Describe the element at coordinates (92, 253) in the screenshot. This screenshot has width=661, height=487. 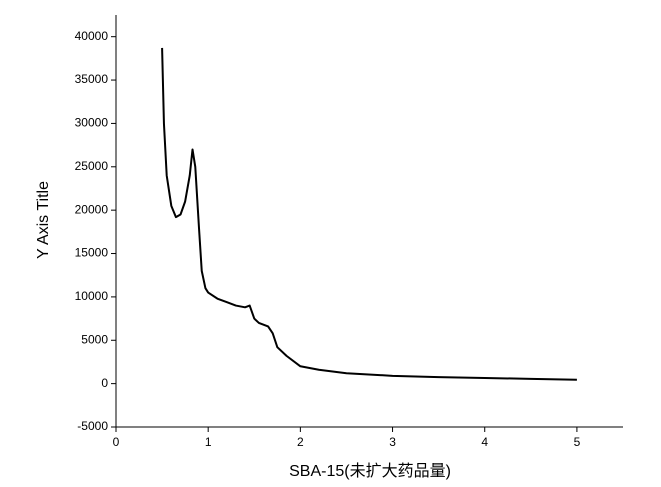
I see `y-tick-label: 15000` at that location.